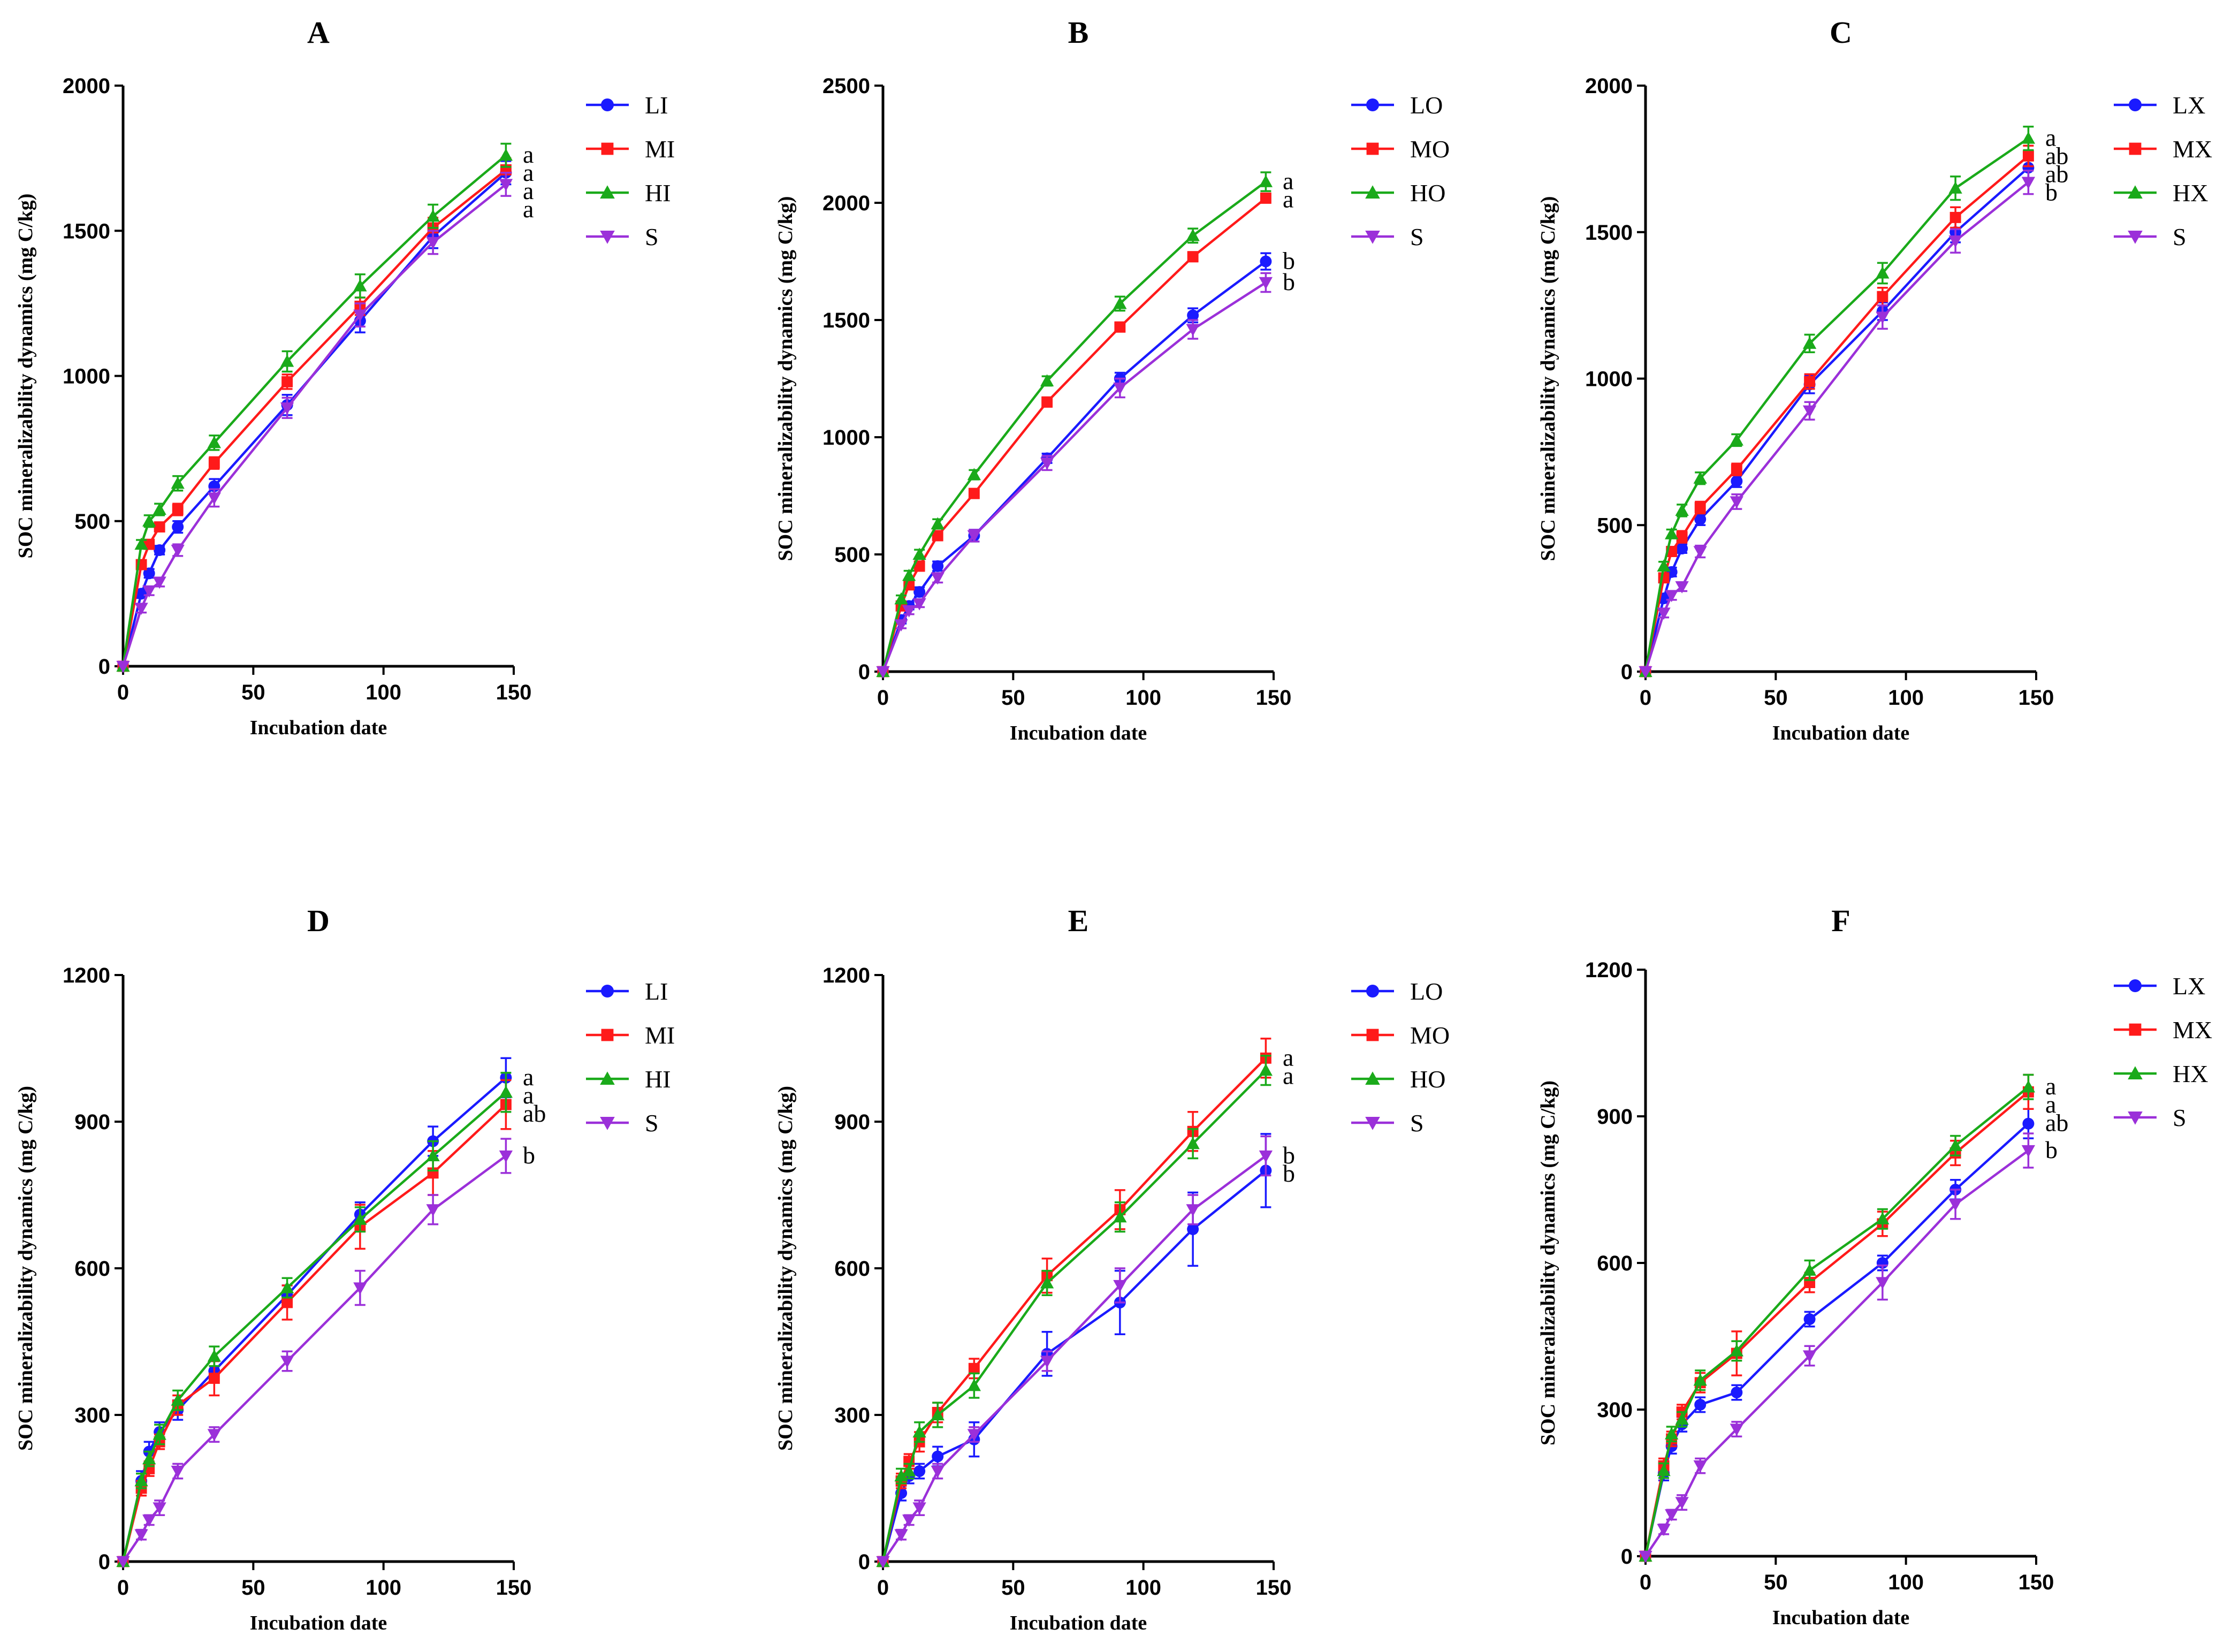  Describe the element at coordinates (318, 1623) in the screenshot. I see `x-axis-label: Incubation date` at that location.